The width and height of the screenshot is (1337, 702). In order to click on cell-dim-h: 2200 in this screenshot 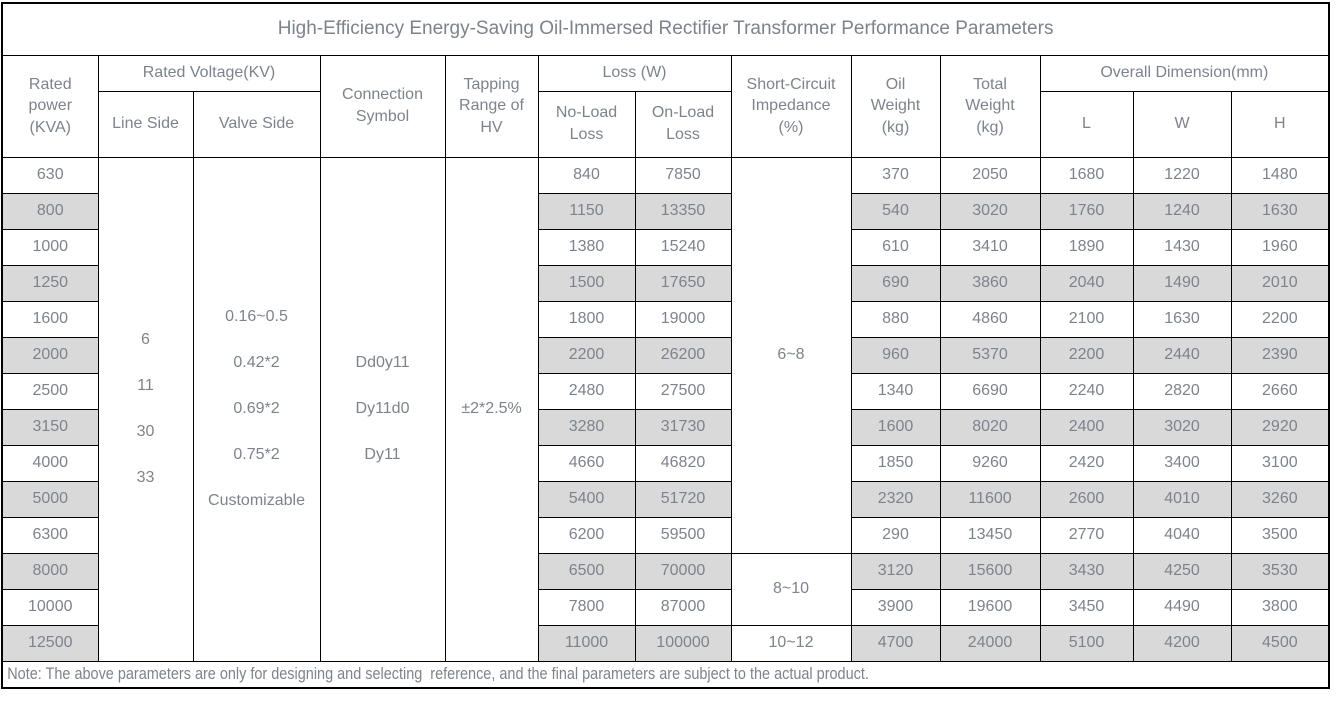, I will do `click(1280, 319)`.